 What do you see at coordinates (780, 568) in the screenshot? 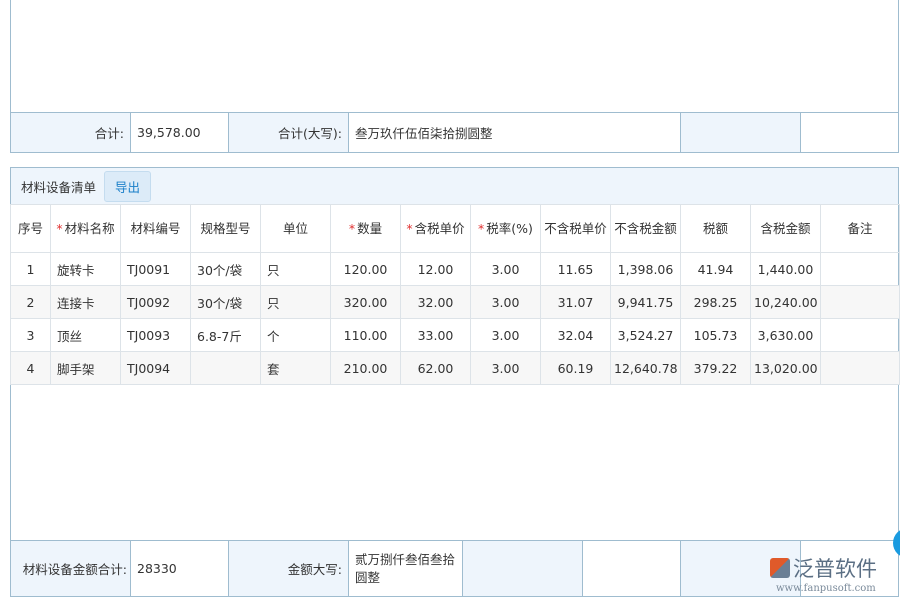
I see `logo-icon` at bounding box center [780, 568].